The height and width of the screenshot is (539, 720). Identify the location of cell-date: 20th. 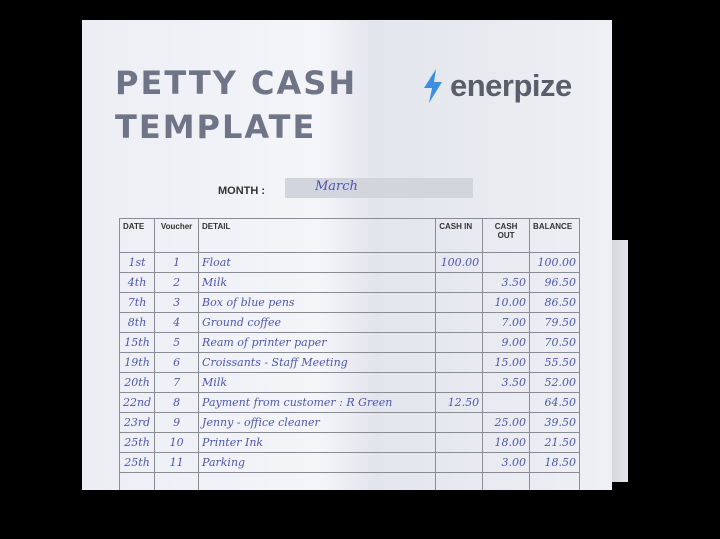
(137, 382).